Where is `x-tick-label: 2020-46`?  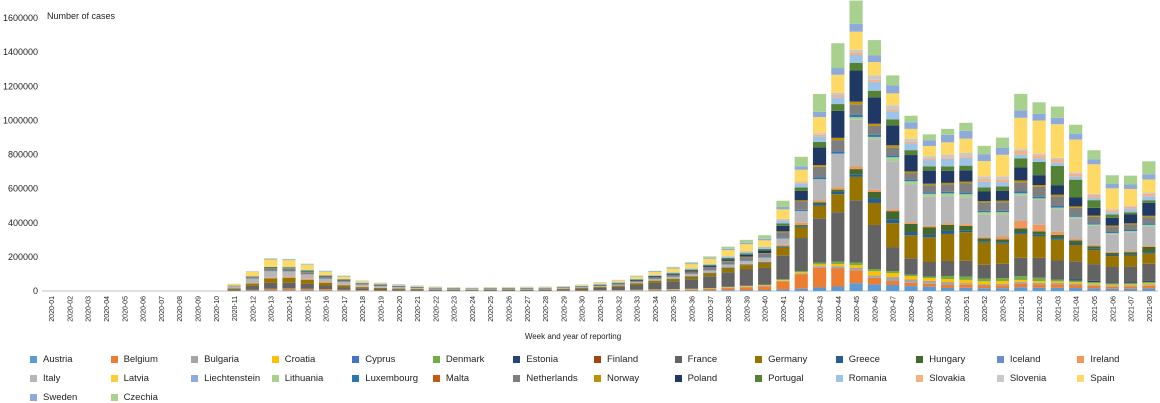
x-tick-label: 2020-46 is located at coordinates (875, 309).